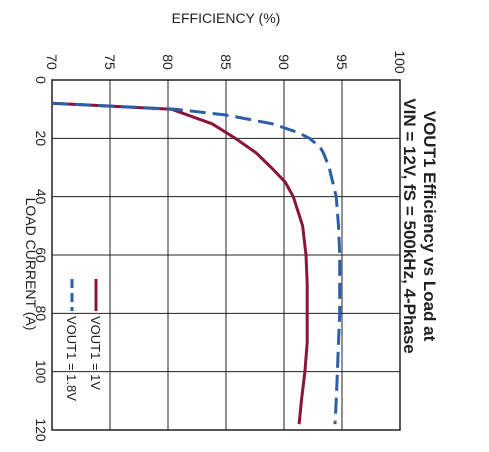  I want to click on tick-label-efficiency-95: 95, so click(342, 62).